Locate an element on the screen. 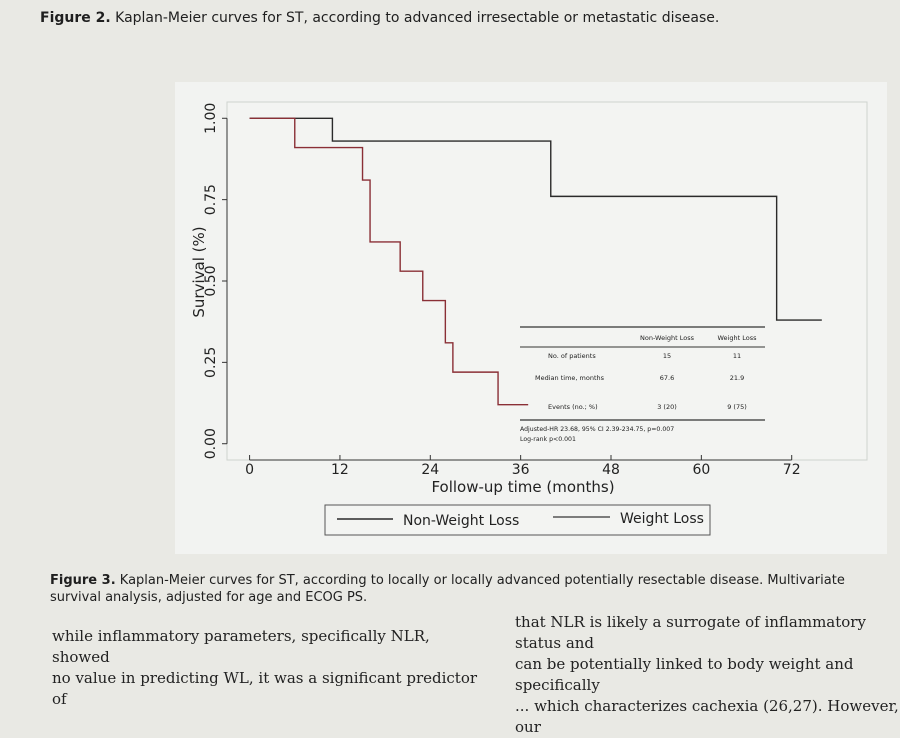 The image size is (900, 738). legend-label-non-weight-loss: Non-Weight Loss is located at coordinates (461, 521).